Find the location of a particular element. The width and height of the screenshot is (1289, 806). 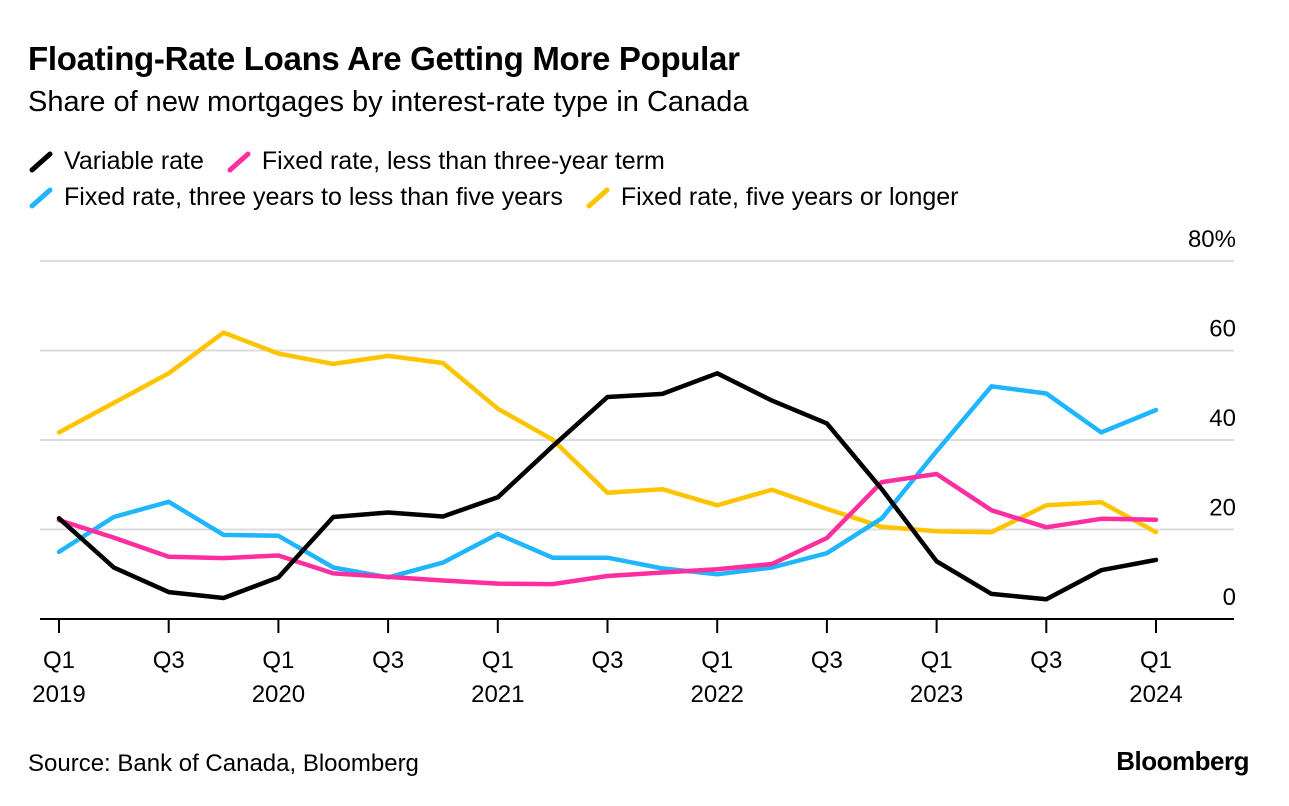

y-axis-ticks: 0 20 40 60 80% is located at coordinates (1212, 418).